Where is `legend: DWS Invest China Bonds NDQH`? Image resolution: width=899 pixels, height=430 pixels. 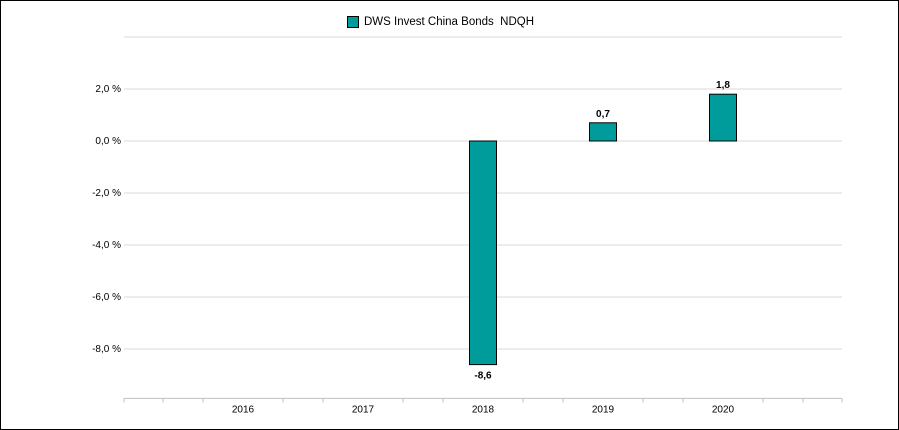 legend: DWS Invest China Bonds NDQH is located at coordinates (440, 22).